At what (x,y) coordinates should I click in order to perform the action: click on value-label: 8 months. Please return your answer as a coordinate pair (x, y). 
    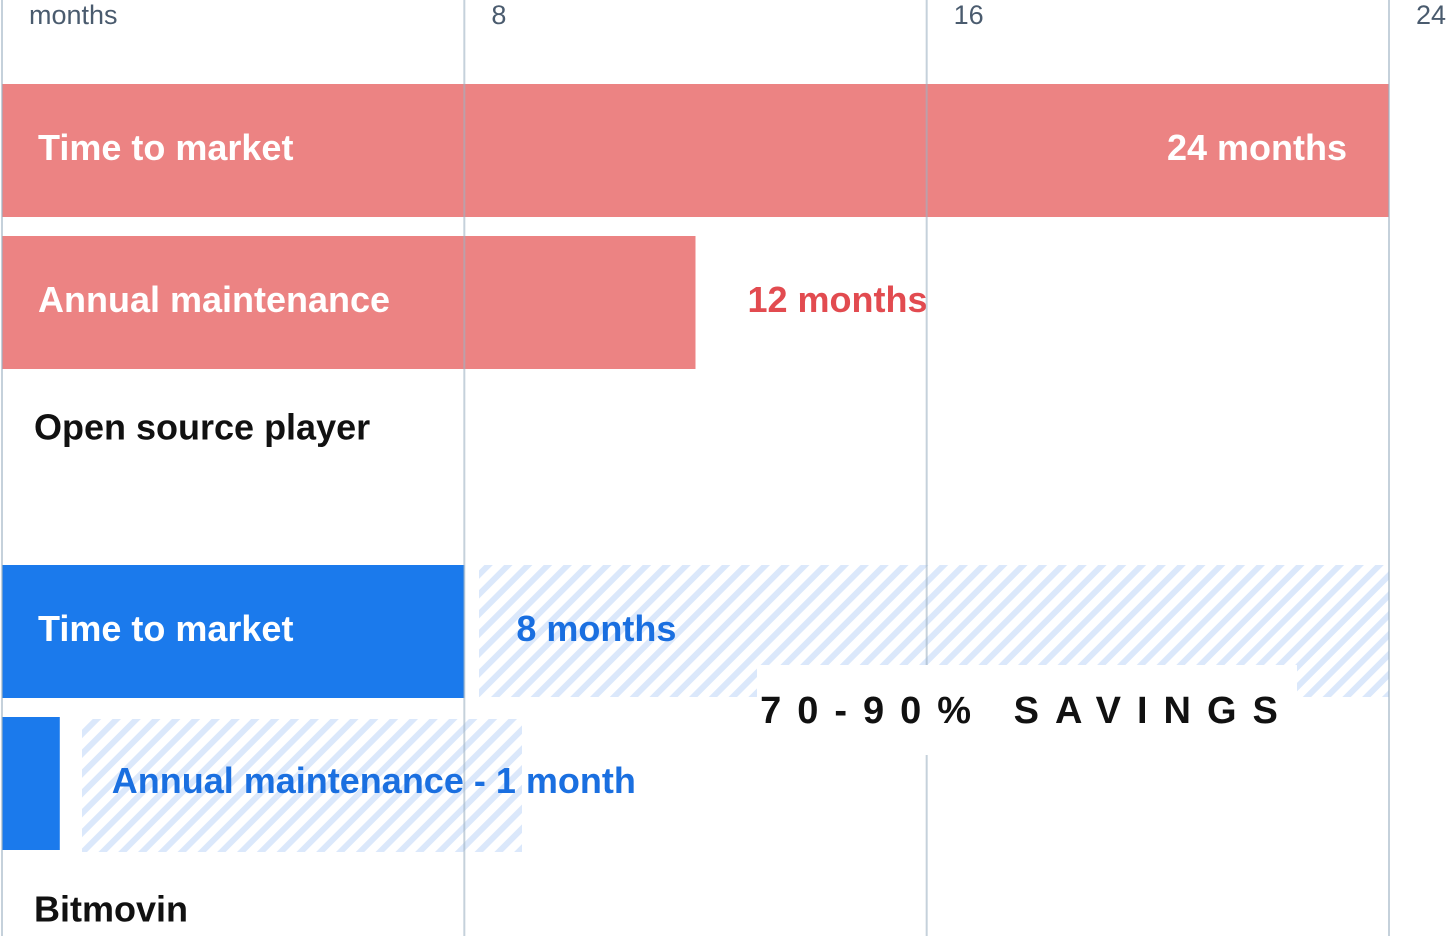
    Looking at the image, I should click on (596, 628).